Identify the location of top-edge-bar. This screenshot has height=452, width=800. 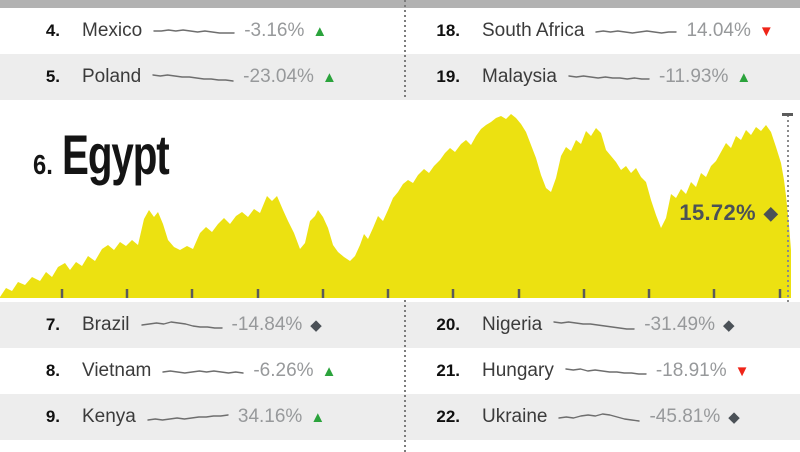
(400, 4).